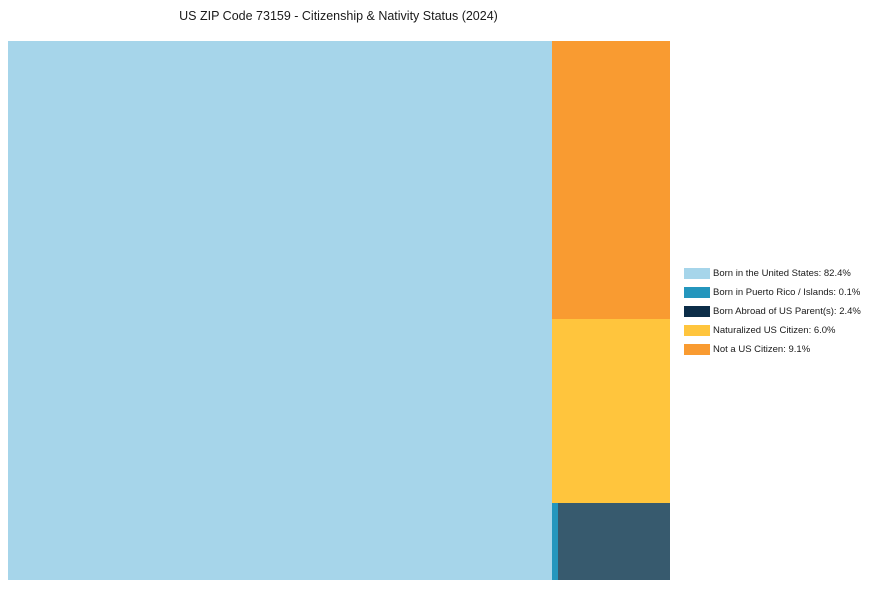  I want to click on treemap-tile-not-a-us-citizen, so click(611, 180).